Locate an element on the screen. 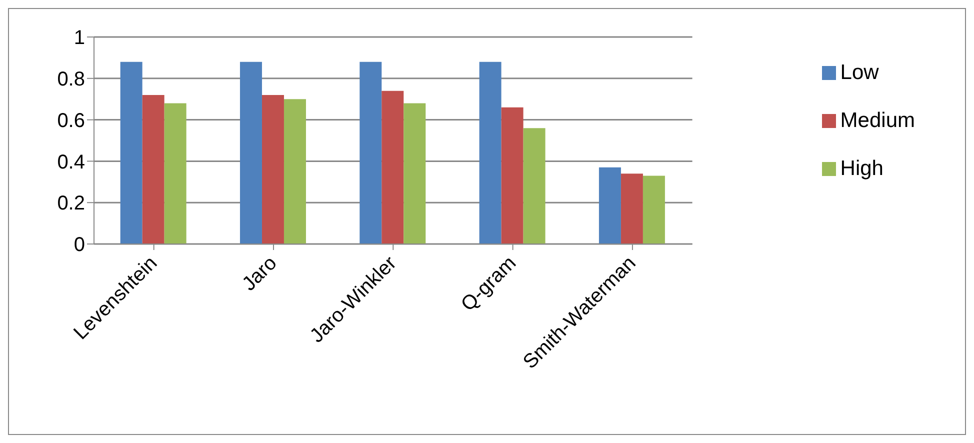 The height and width of the screenshot is (443, 974). legend-label: Low is located at coordinates (859, 72).